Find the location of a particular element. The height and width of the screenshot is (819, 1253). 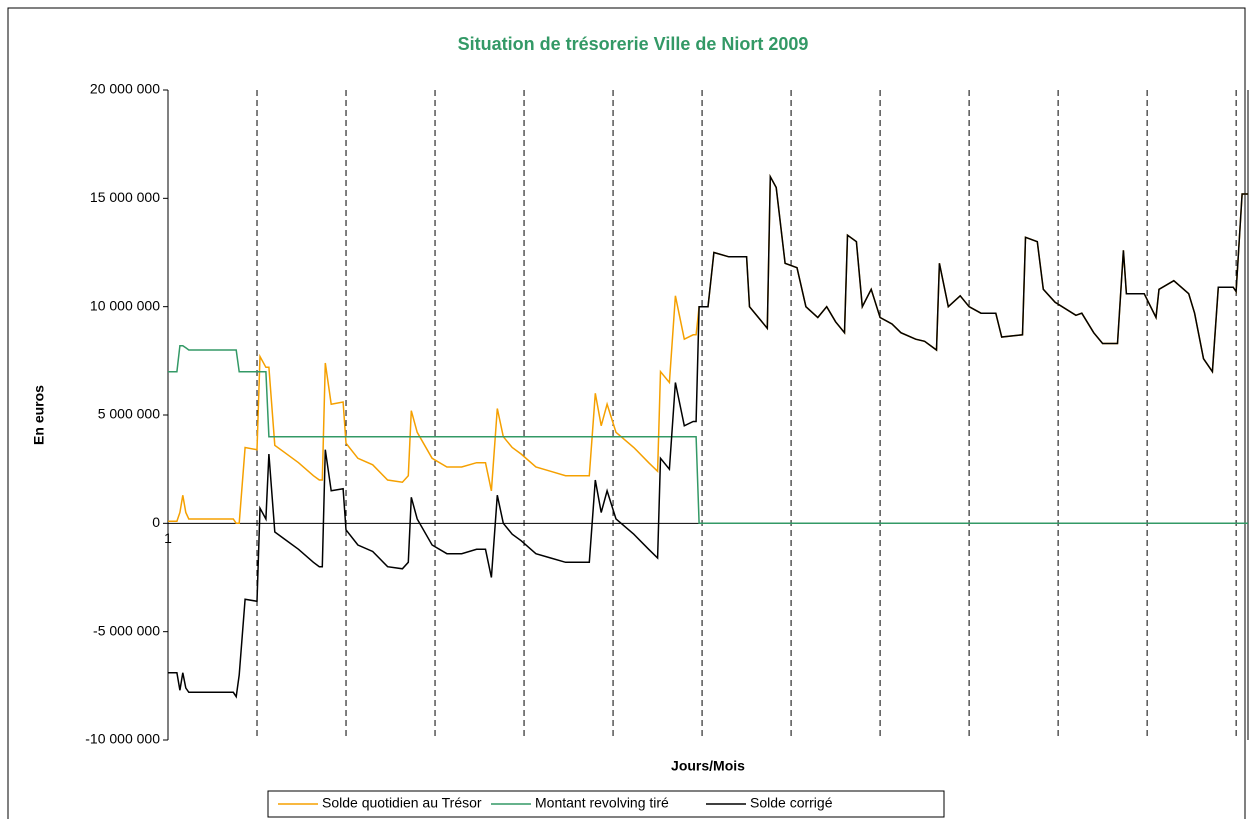

x-tick-label: 1 is located at coordinates (168, 538).